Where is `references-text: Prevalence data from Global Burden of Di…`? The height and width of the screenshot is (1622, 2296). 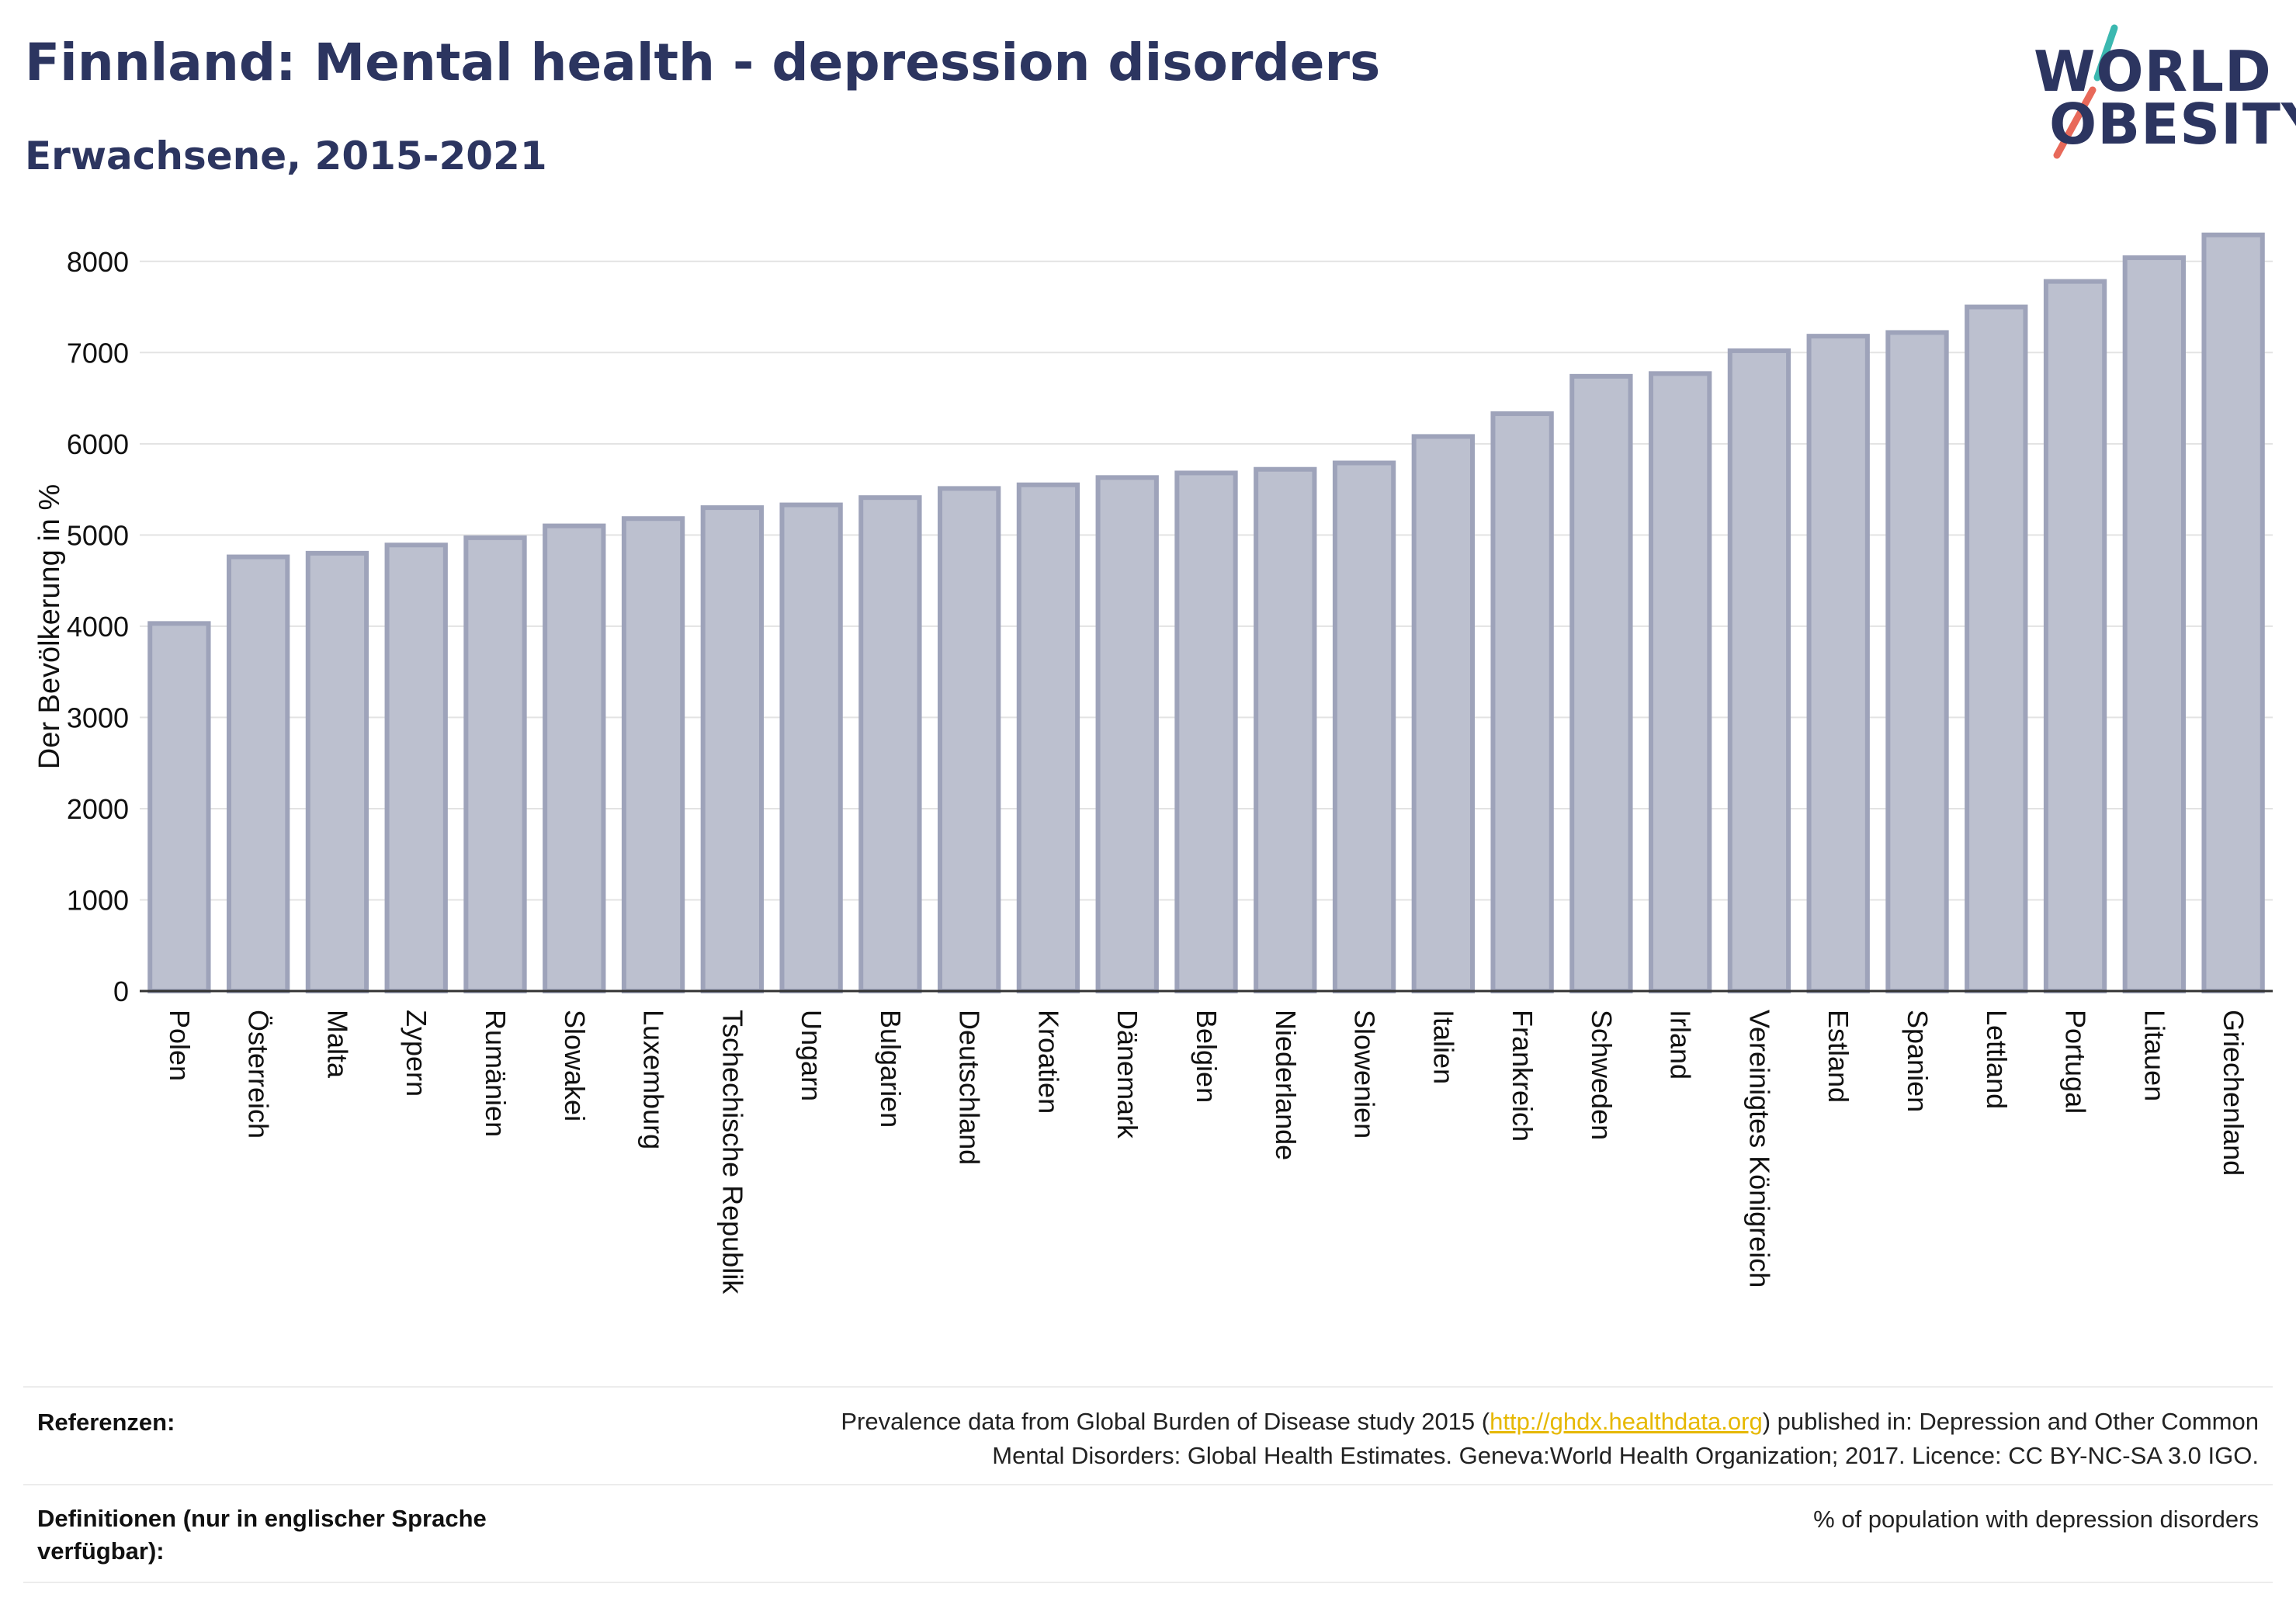 references-text: Prevalence data from Global Burden of Di… is located at coordinates (1550, 1439).